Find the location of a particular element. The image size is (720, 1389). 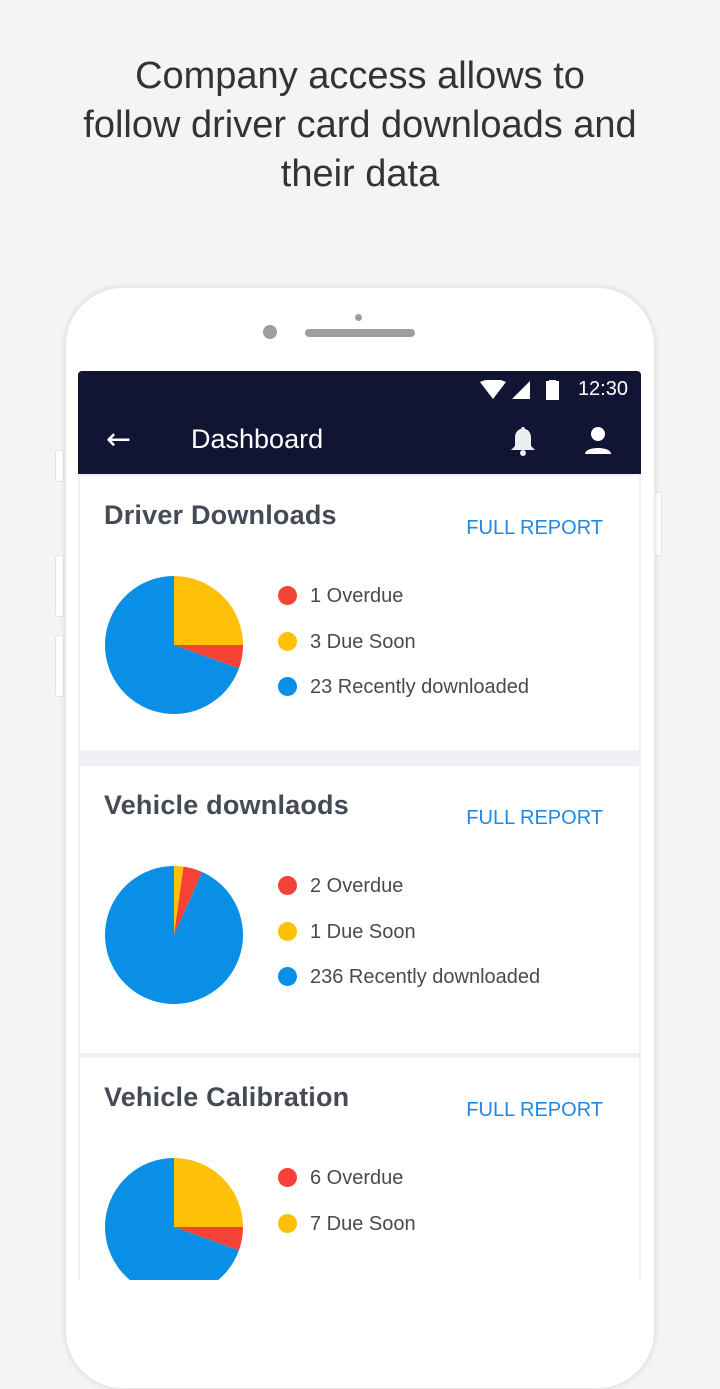

signal-icon is located at coordinates (521, 390).